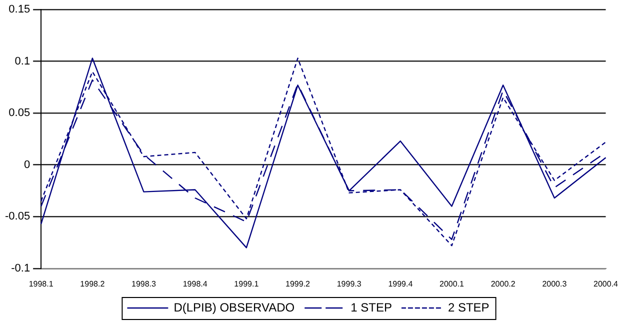  Describe the element at coordinates (401, 283) in the screenshot. I see `x-tick-label: 1999.4` at that location.